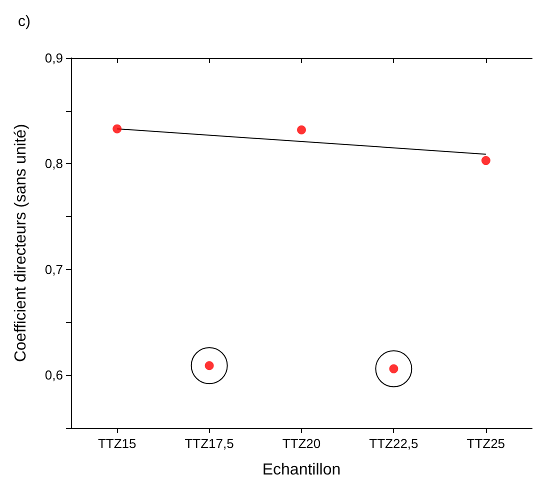  Describe the element at coordinates (21, 243) in the screenshot. I see `y-axis-title: Coefficient directeurs (sans unité)` at that location.